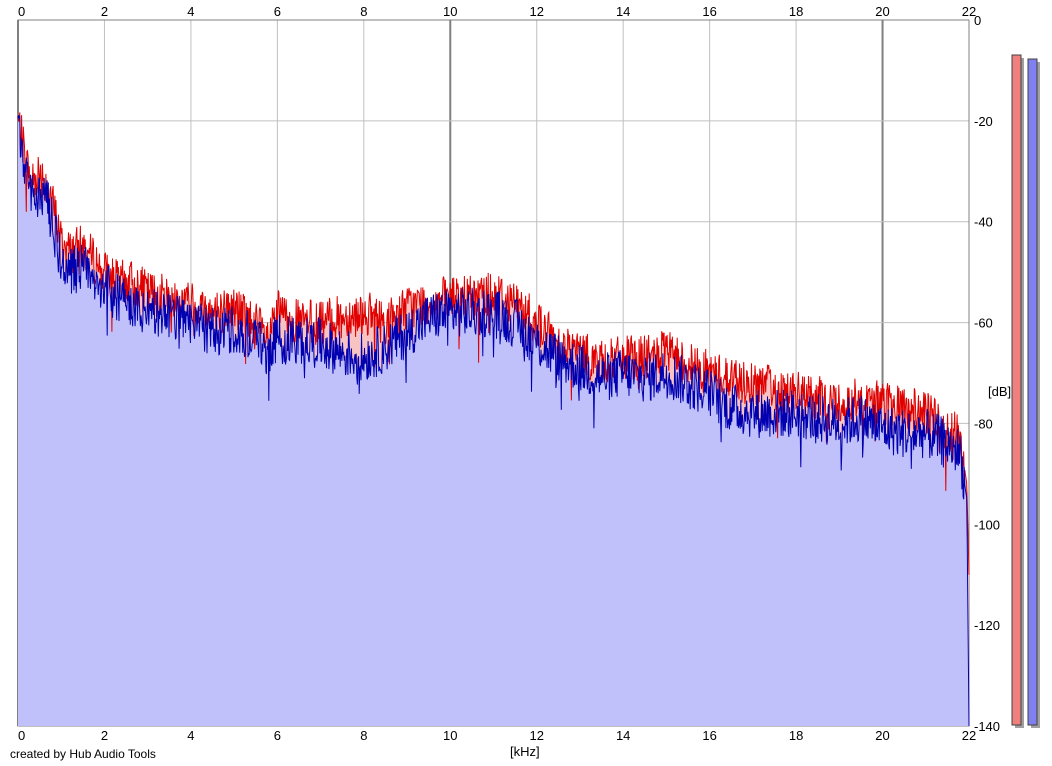 The height and width of the screenshot is (766, 1052). What do you see at coordinates (983, 323) in the screenshot?
I see `y-tick-label: -60` at bounding box center [983, 323].